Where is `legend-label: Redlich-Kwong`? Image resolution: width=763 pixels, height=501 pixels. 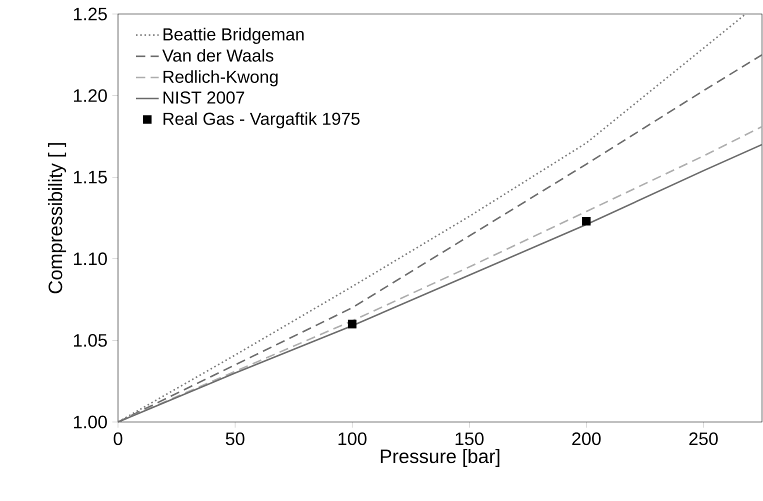
legend-label: Redlich-Kwong is located at coordinates (221, 78).